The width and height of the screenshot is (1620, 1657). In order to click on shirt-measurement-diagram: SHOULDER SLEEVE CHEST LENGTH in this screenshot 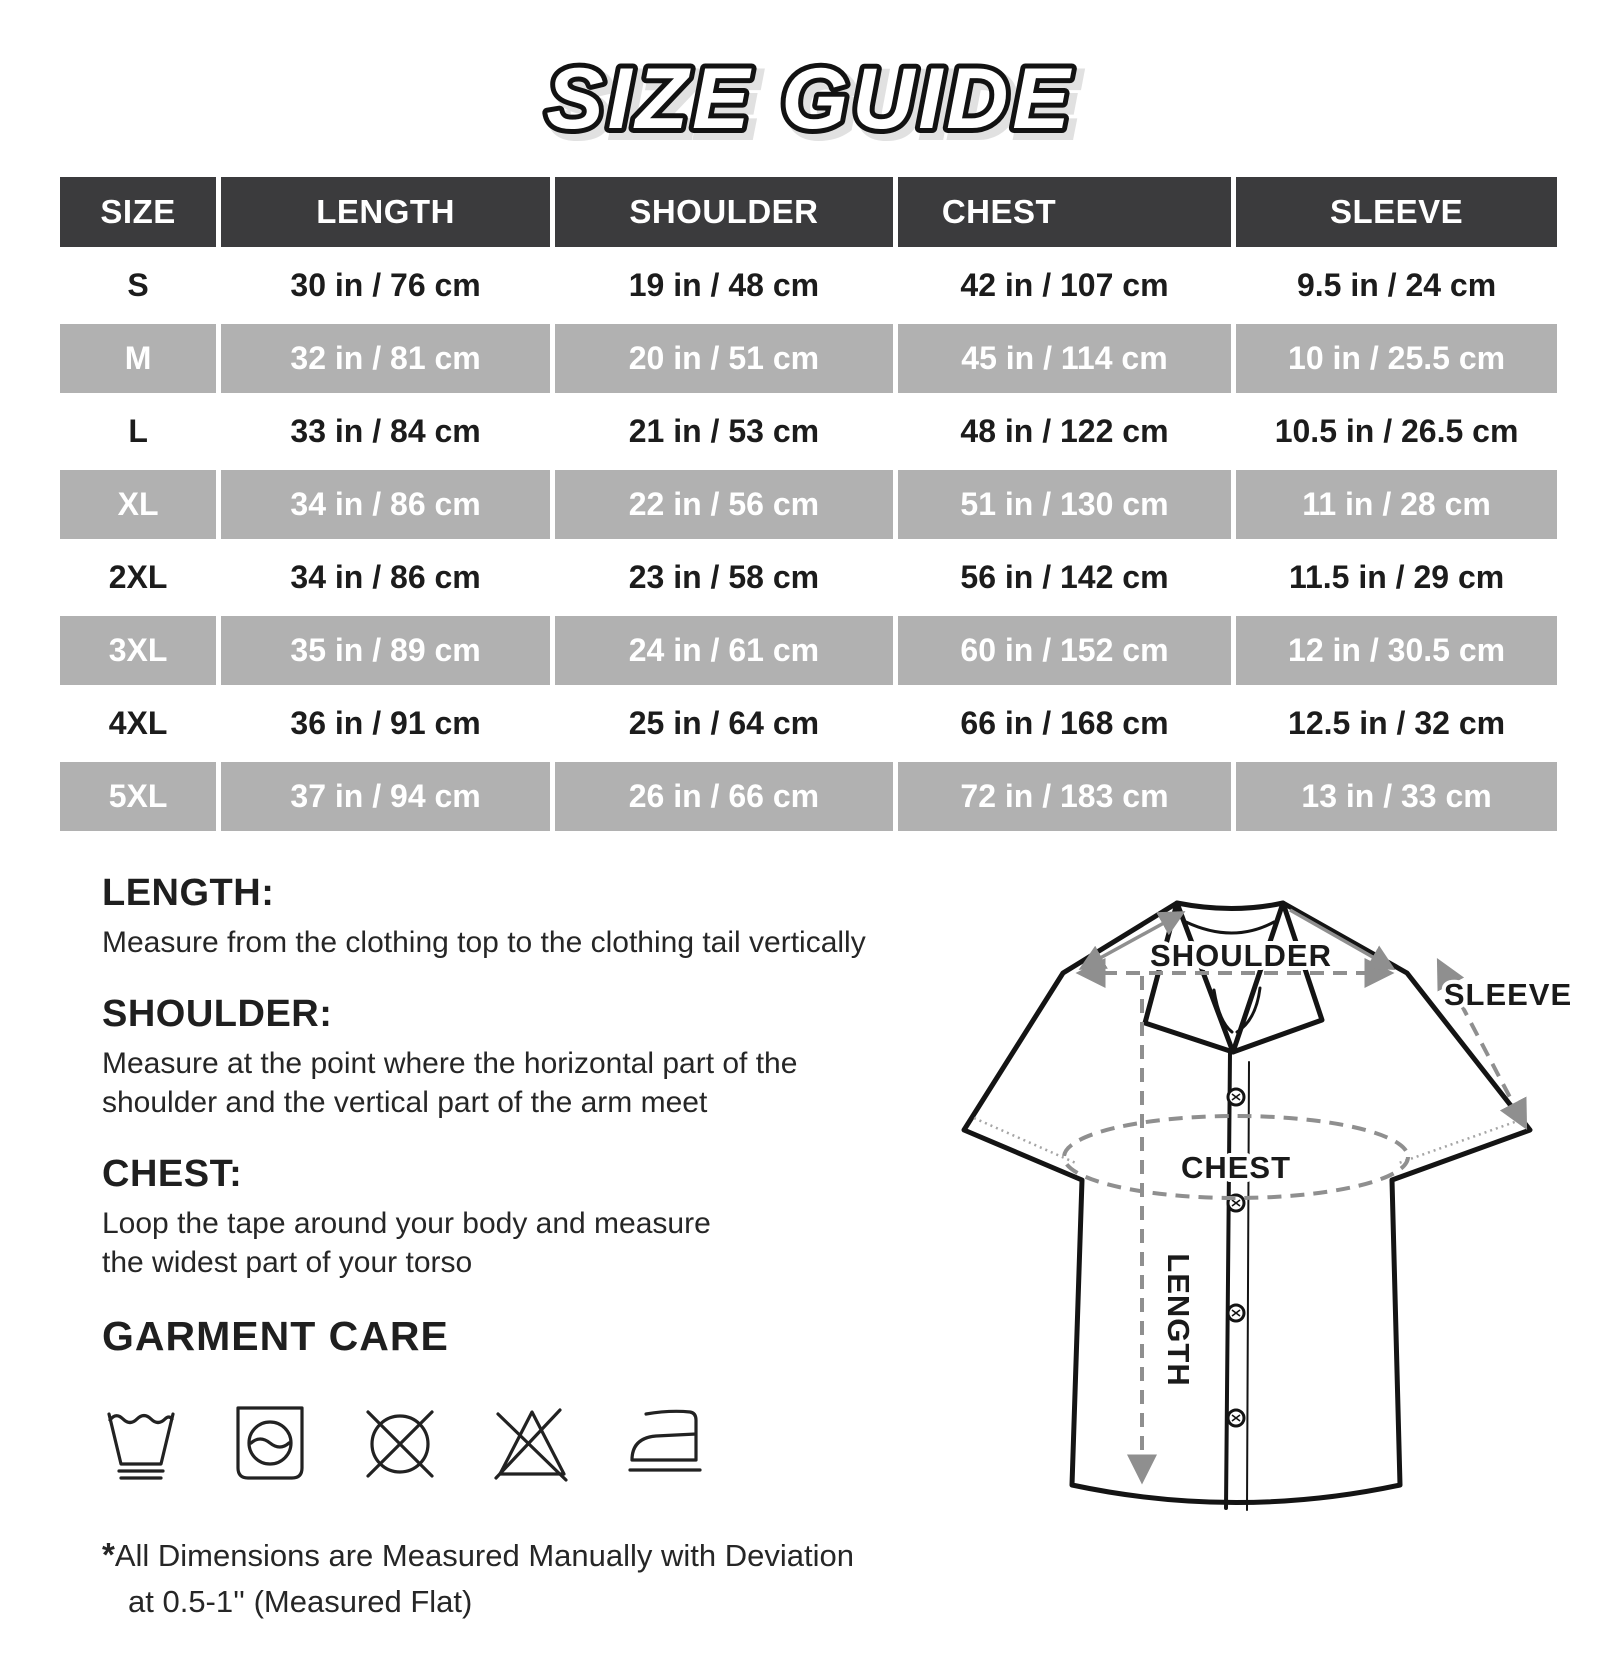, I will do `click(1268, 1205)`.